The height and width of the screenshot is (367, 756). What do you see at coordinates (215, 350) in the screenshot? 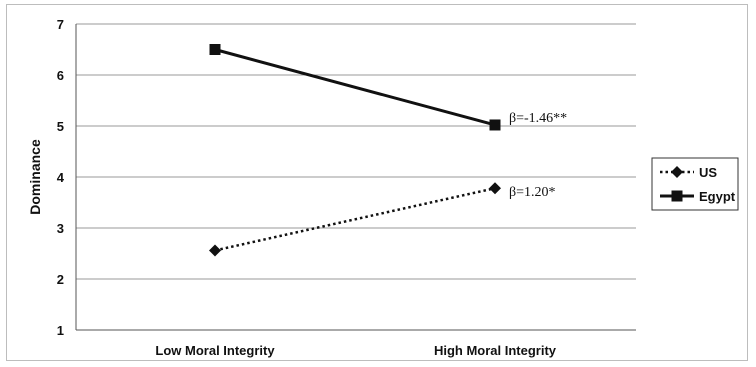
I see `x-tick-label: Low Moral Integrity` at bounding box center [215, 350].